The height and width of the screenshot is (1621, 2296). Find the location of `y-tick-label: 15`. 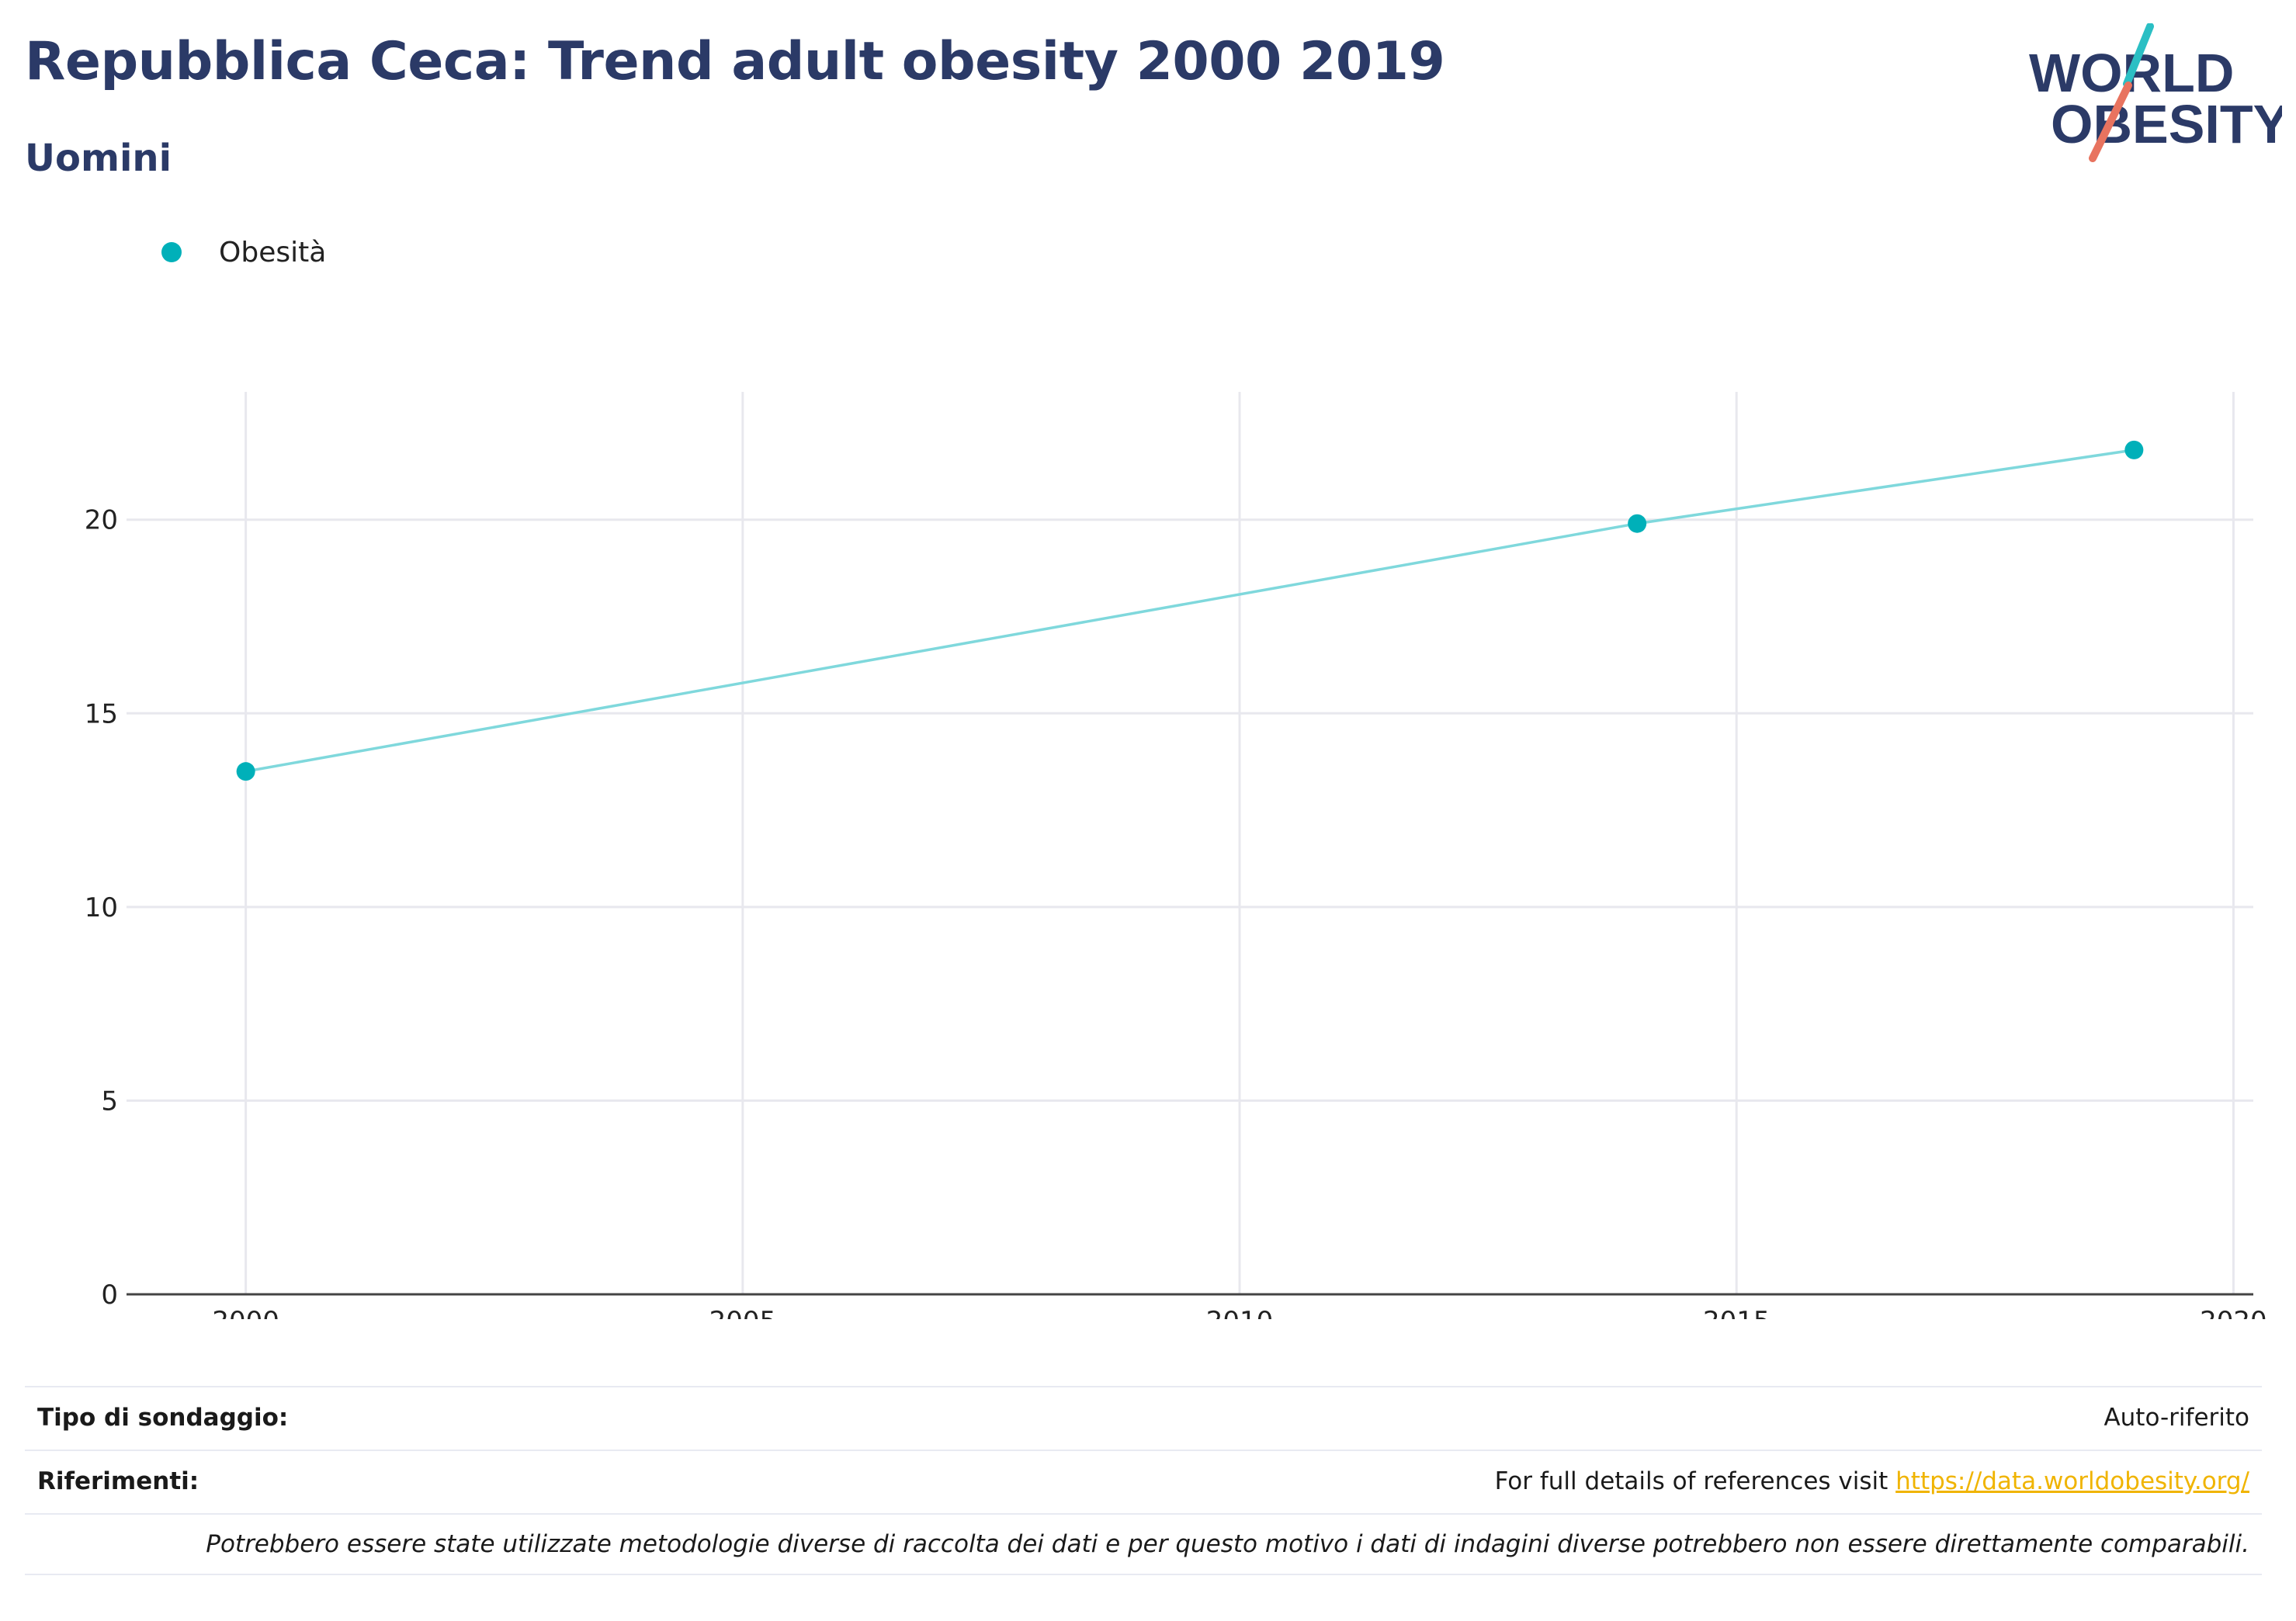

y-tick-label: 15 is located at coordinates (101, 713).